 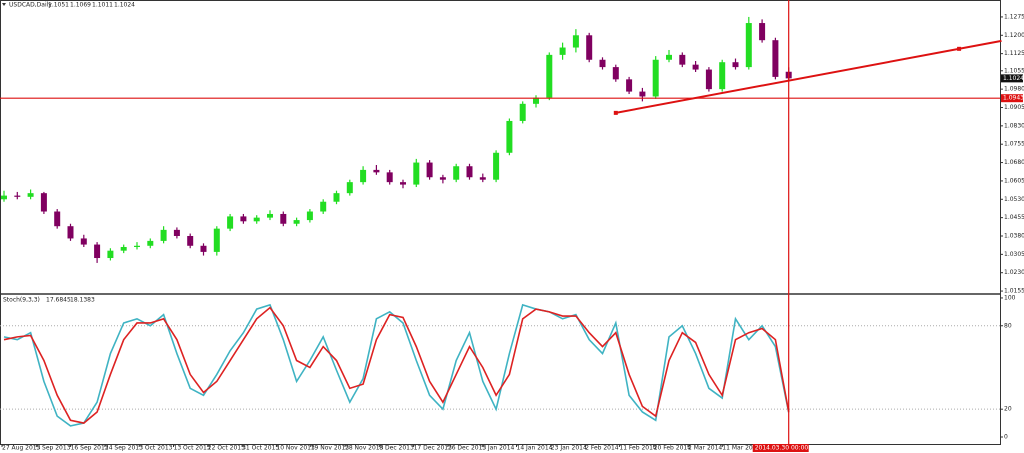 I want to click on crosshair-label: 2014.03.30 00:00, so click(x=782, y=448).